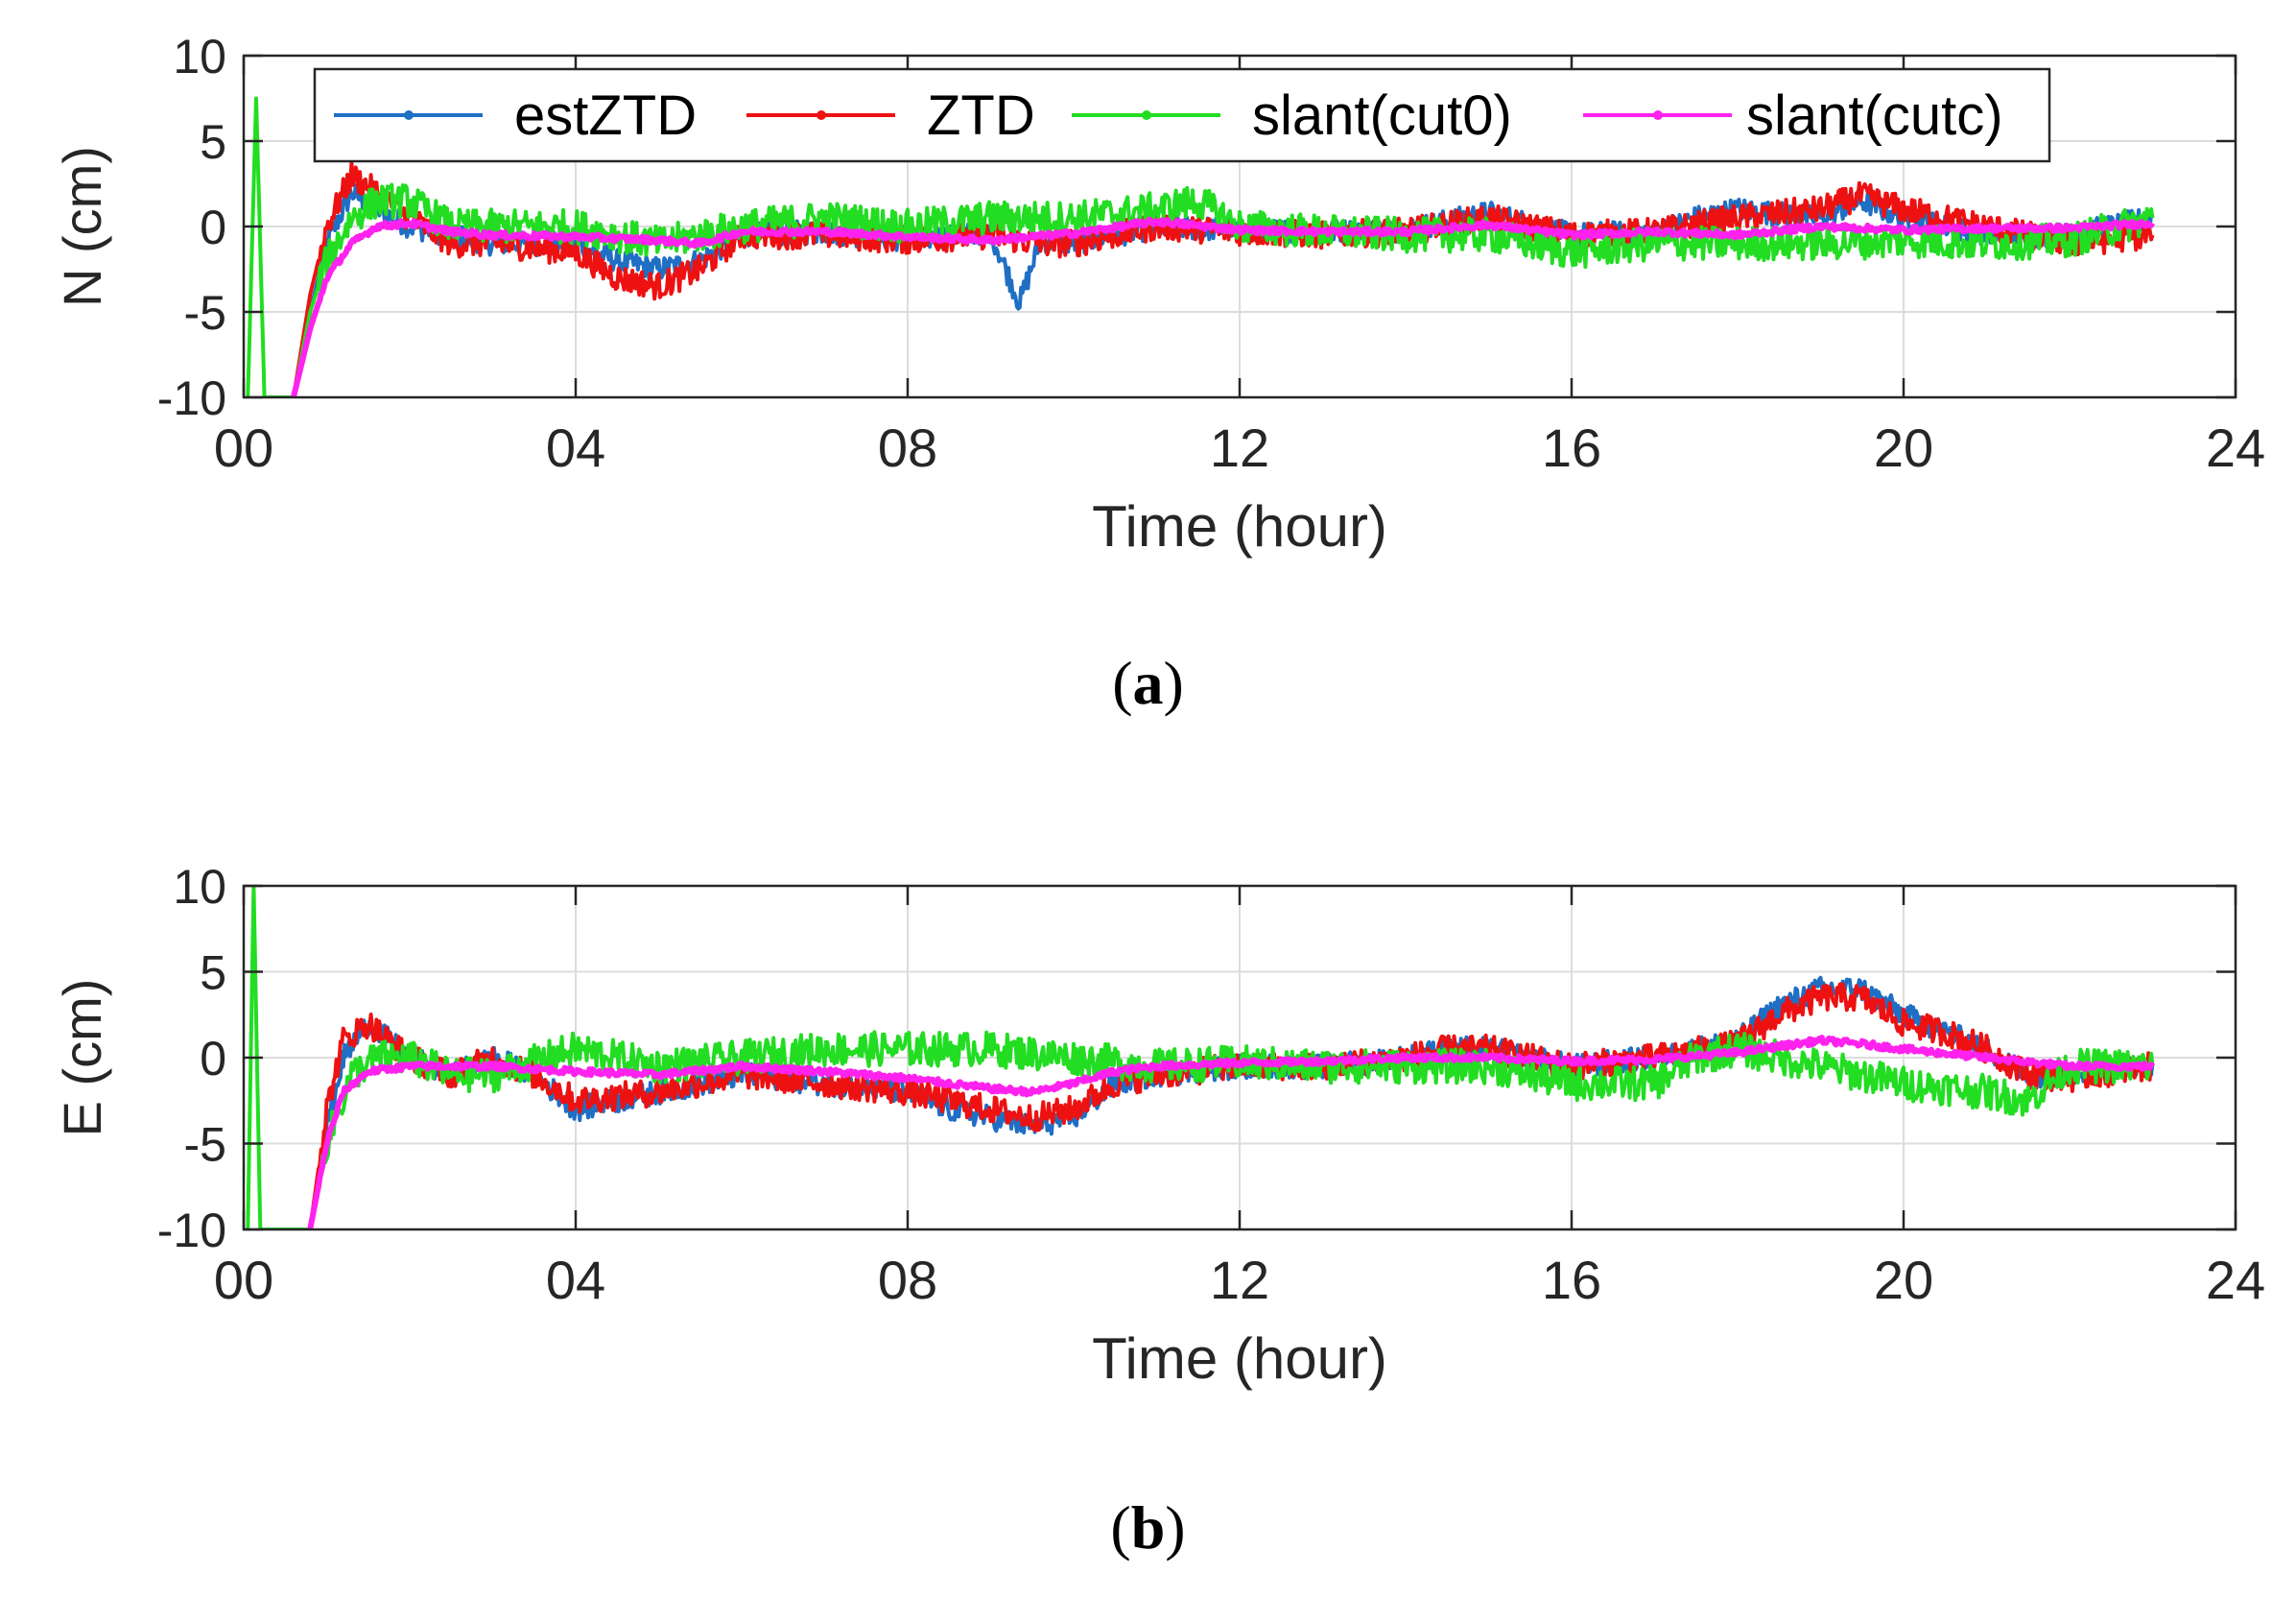 This screenshot has height=1598, width=2296. Describe the element at coordinates (82, 226) in the screenshot. I see `y-axis-label-a: N (cm)` at that location.